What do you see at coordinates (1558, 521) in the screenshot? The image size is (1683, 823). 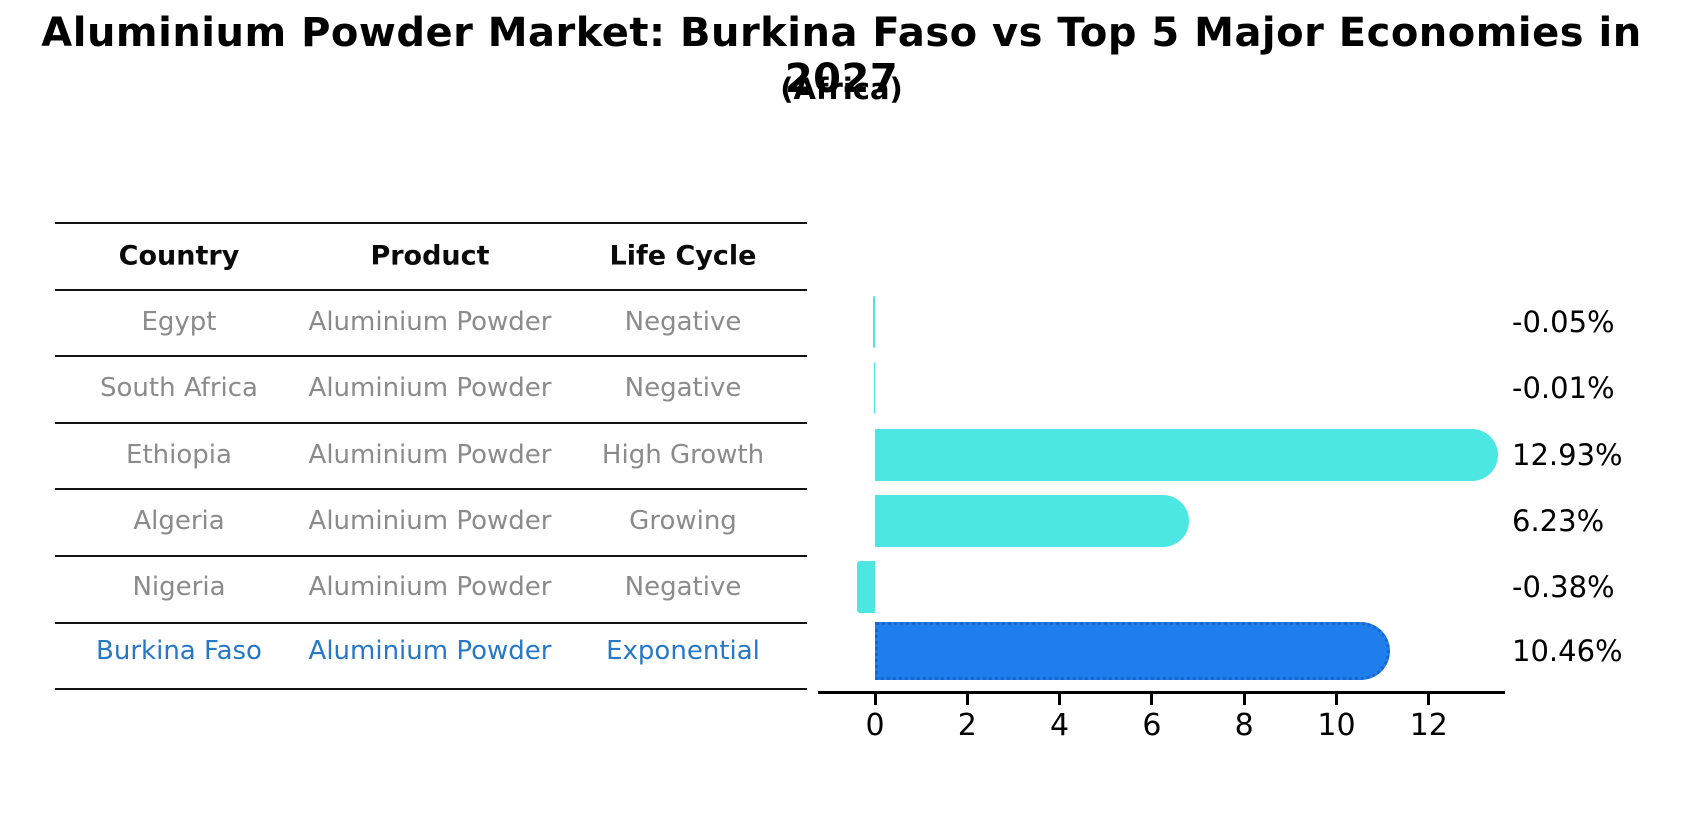 I see `bar-value-label: 6.23%` at bounding box center [1558, 521].